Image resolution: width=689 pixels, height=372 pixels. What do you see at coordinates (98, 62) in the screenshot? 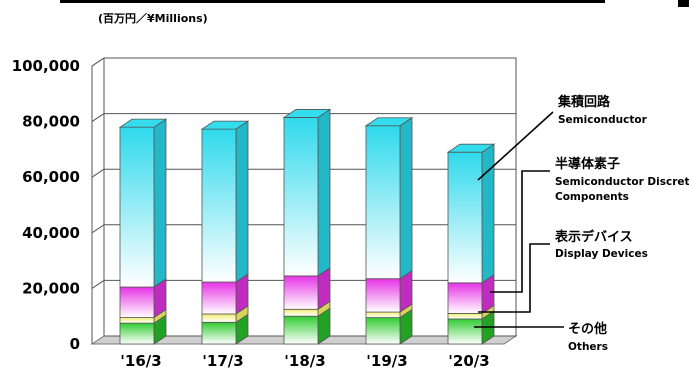
I see `y-axis-depth` at bounding box center [98, 62].